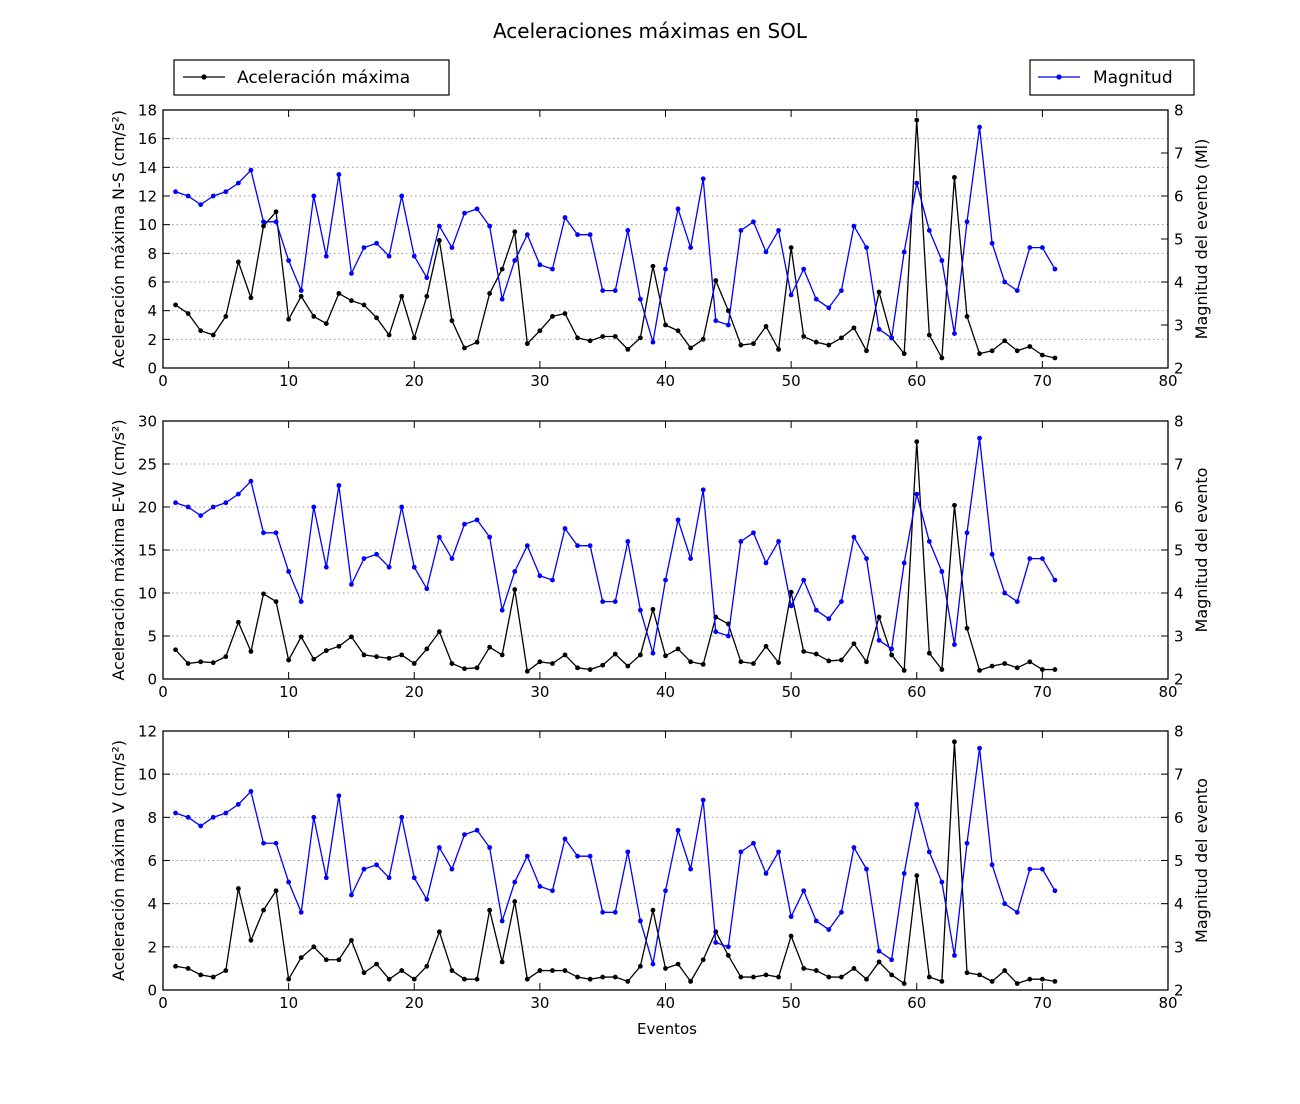  Describe the element at coordinates (1179, 283) in the screenshot. I see `y2-tick-label: 4` at that location.